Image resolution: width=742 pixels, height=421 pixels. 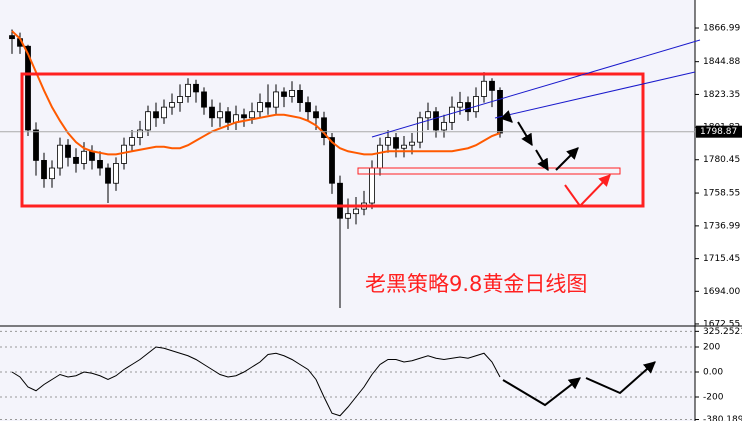 I want to click on y-tick-label: 1694.00, so click(x=721, y=292).